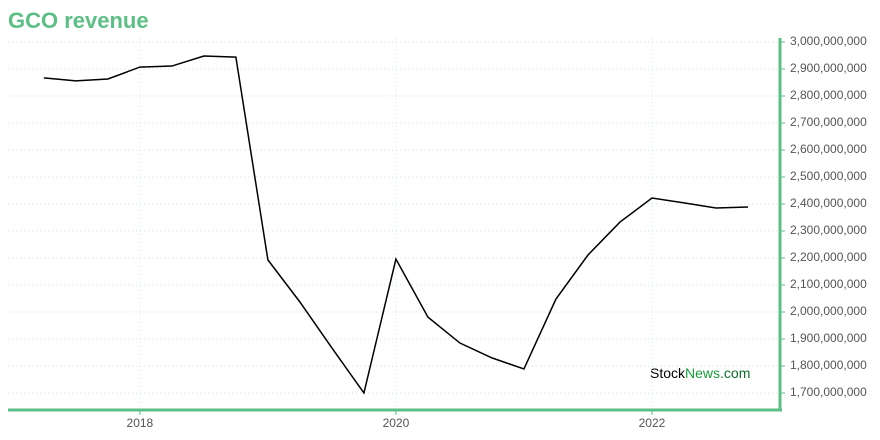  Describe the element at coordinates (828, 392) in the screenshot. I see `y-tick-label: 1,700,000,000` at that location.